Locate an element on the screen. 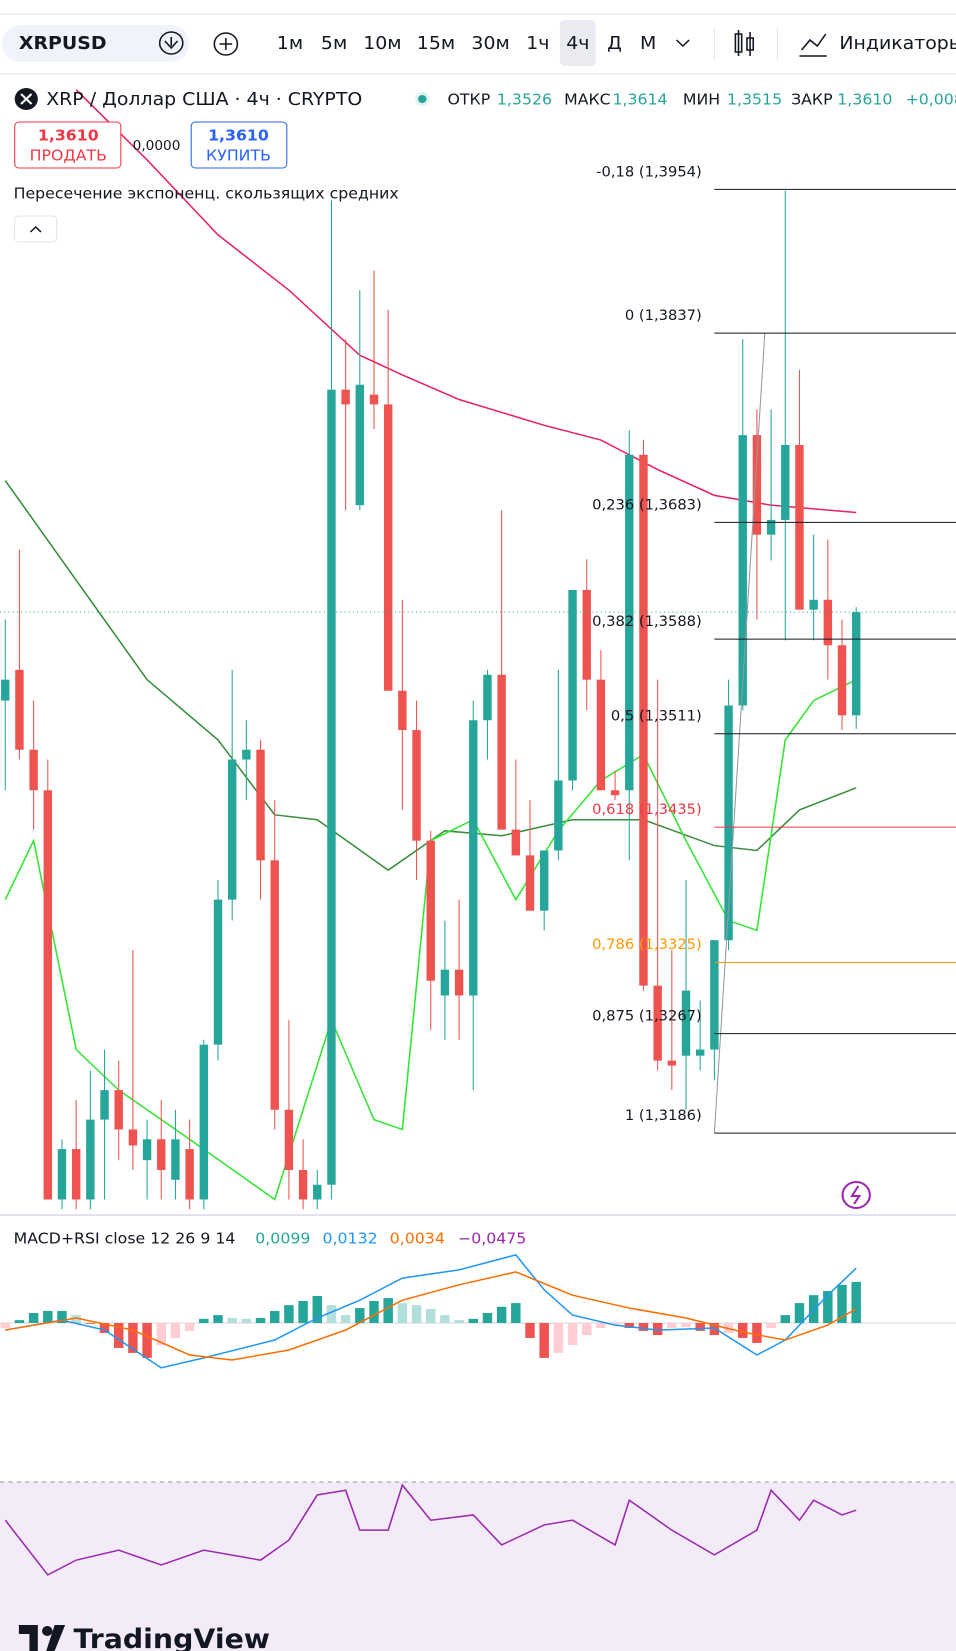  buy-label: КУПИТЬ is located at coordinates (238, 156).